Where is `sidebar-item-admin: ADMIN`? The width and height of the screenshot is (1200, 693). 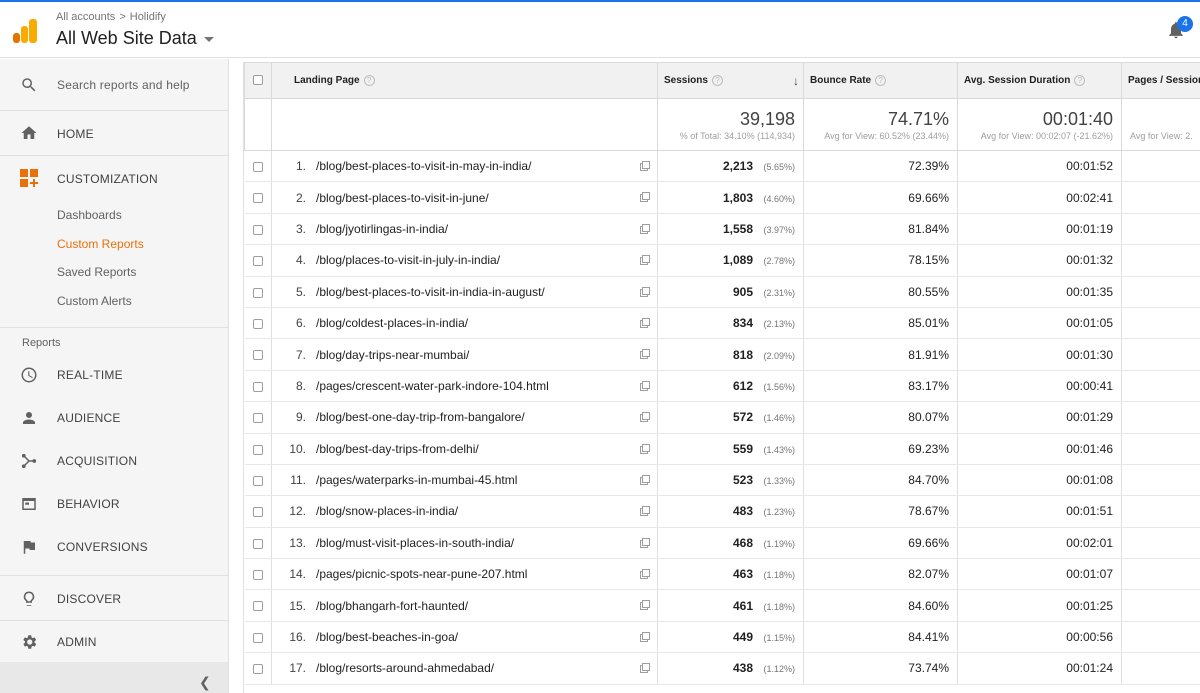 sidebar-item-admin: ADMIN is located at coordinates (114, 642).